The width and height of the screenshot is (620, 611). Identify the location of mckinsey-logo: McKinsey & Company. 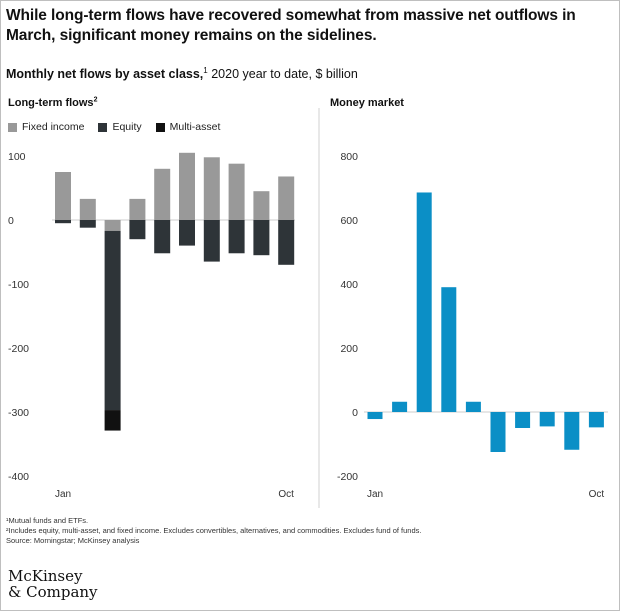
(53, 584).